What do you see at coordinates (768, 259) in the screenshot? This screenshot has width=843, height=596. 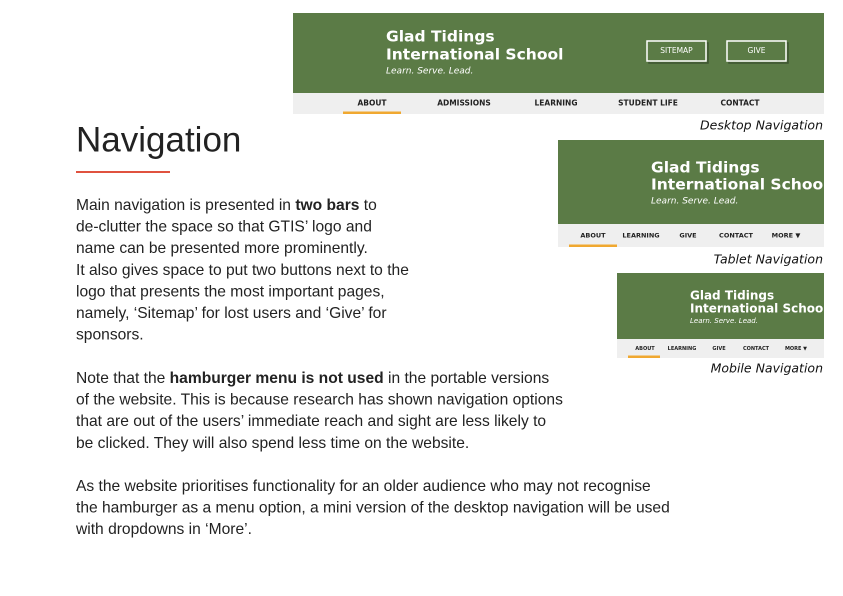 I see `caption: Tablet Navigation` at bounding box center [768, 259].